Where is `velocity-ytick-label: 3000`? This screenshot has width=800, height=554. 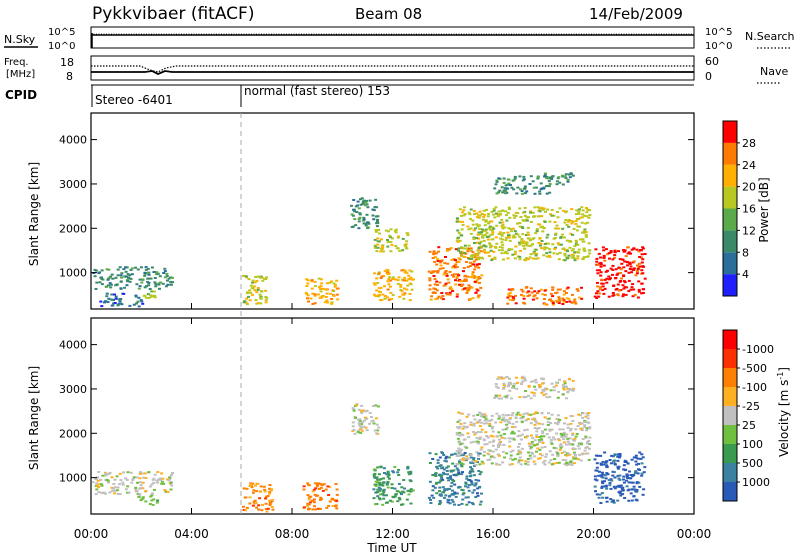 velocity-ytick-label: 3000 is located at coordinates (73, 389).